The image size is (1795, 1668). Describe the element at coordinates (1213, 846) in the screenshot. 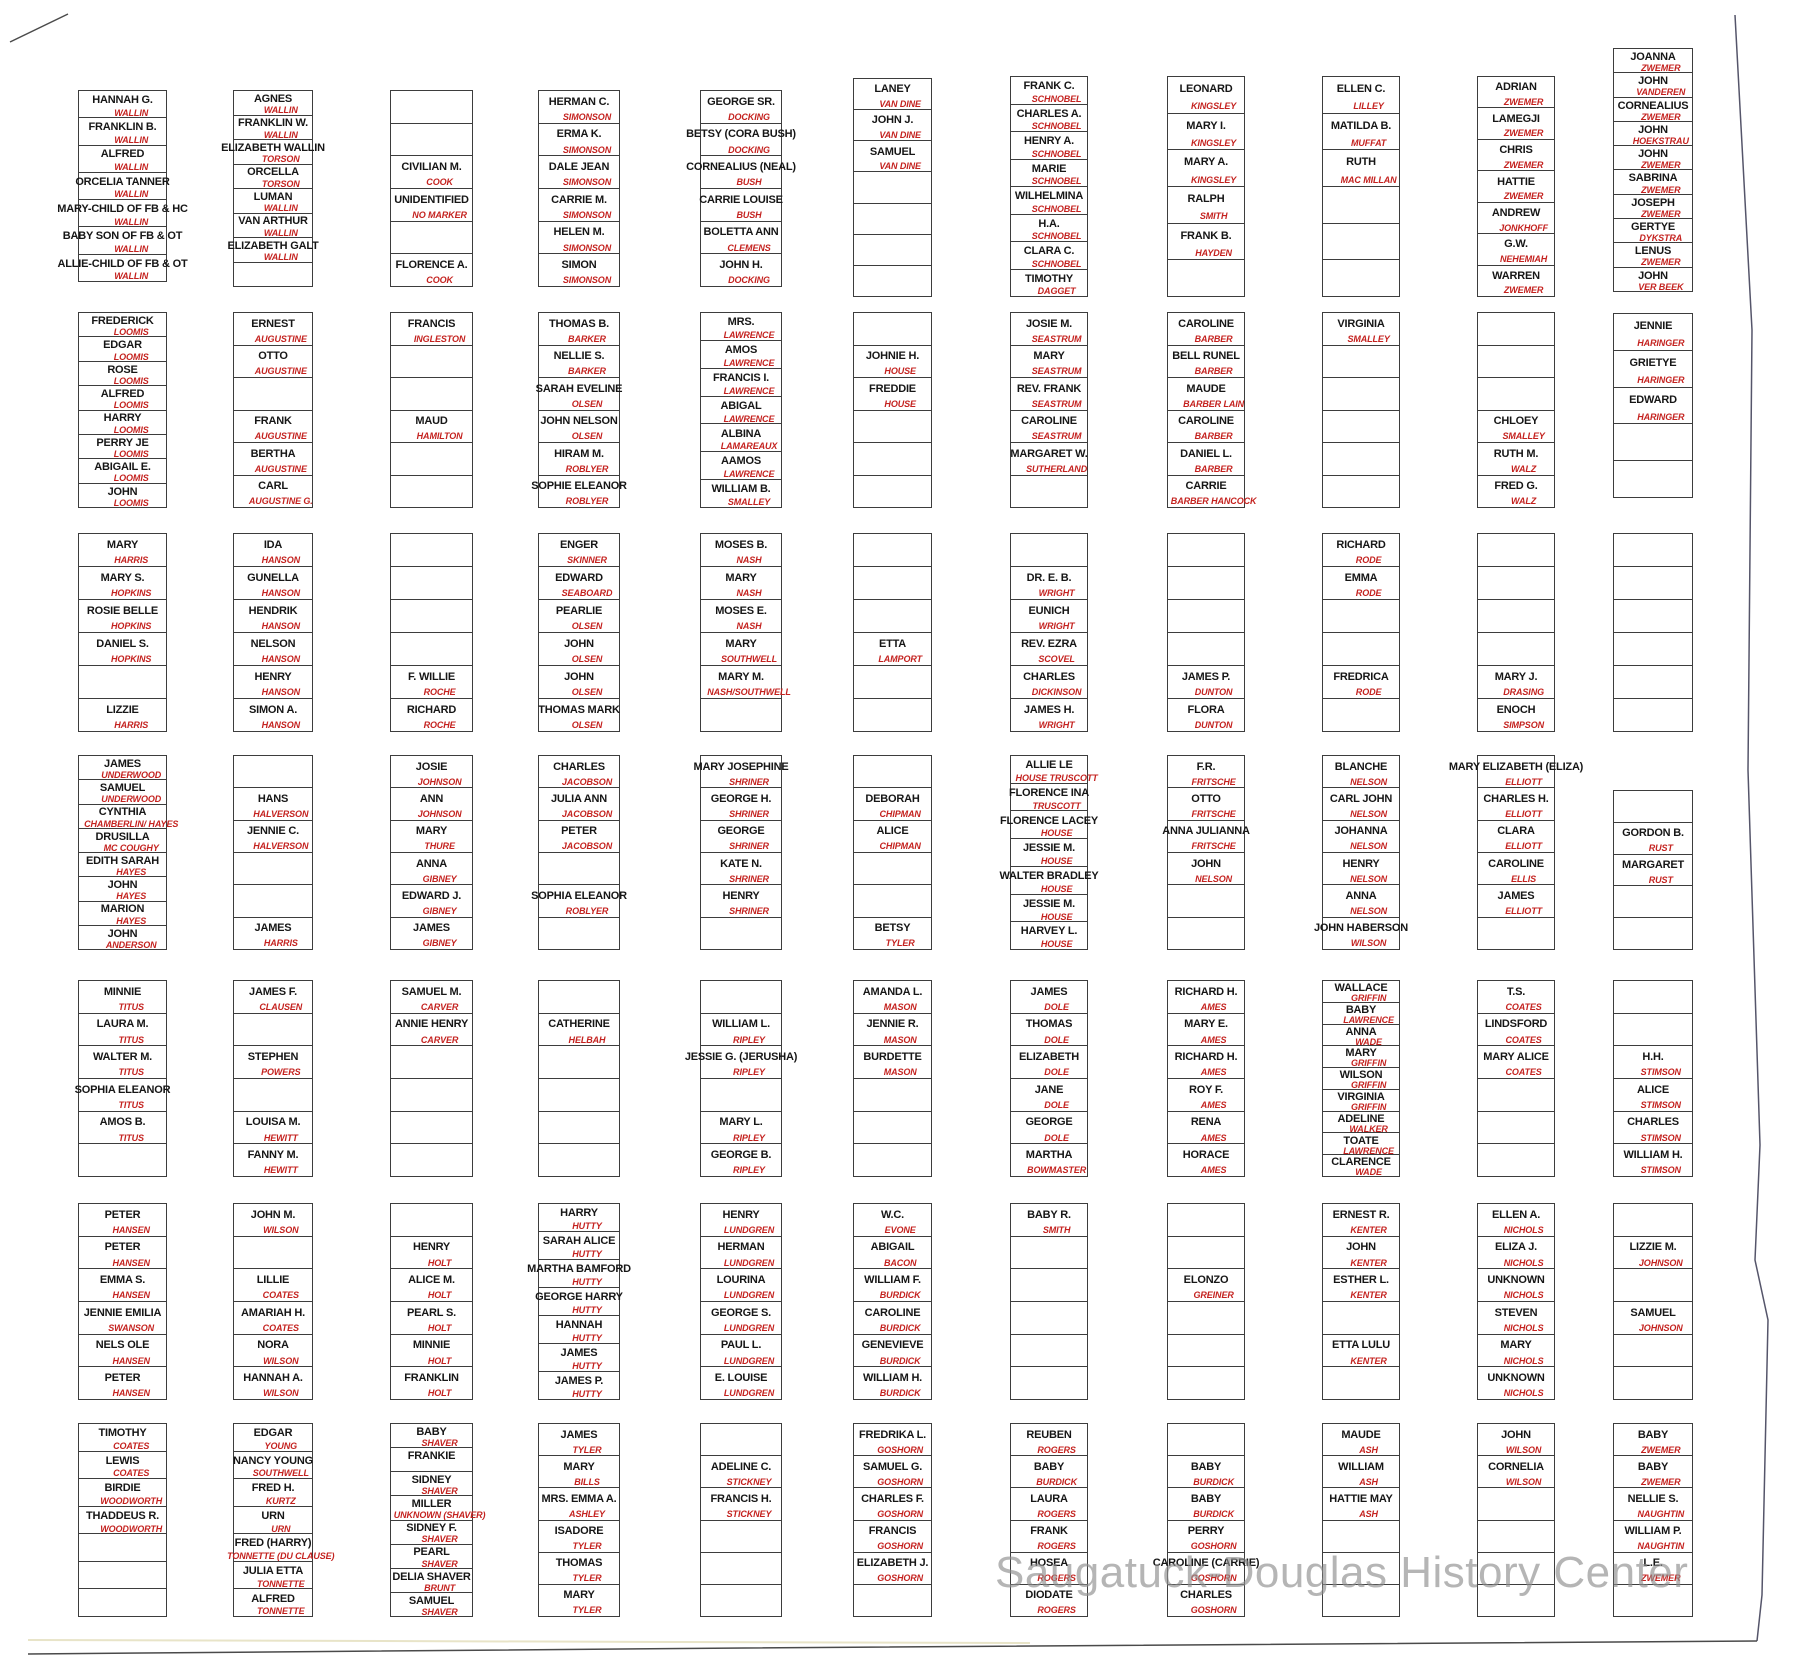

I see `plot-surname: FRITSCHE` at that location.